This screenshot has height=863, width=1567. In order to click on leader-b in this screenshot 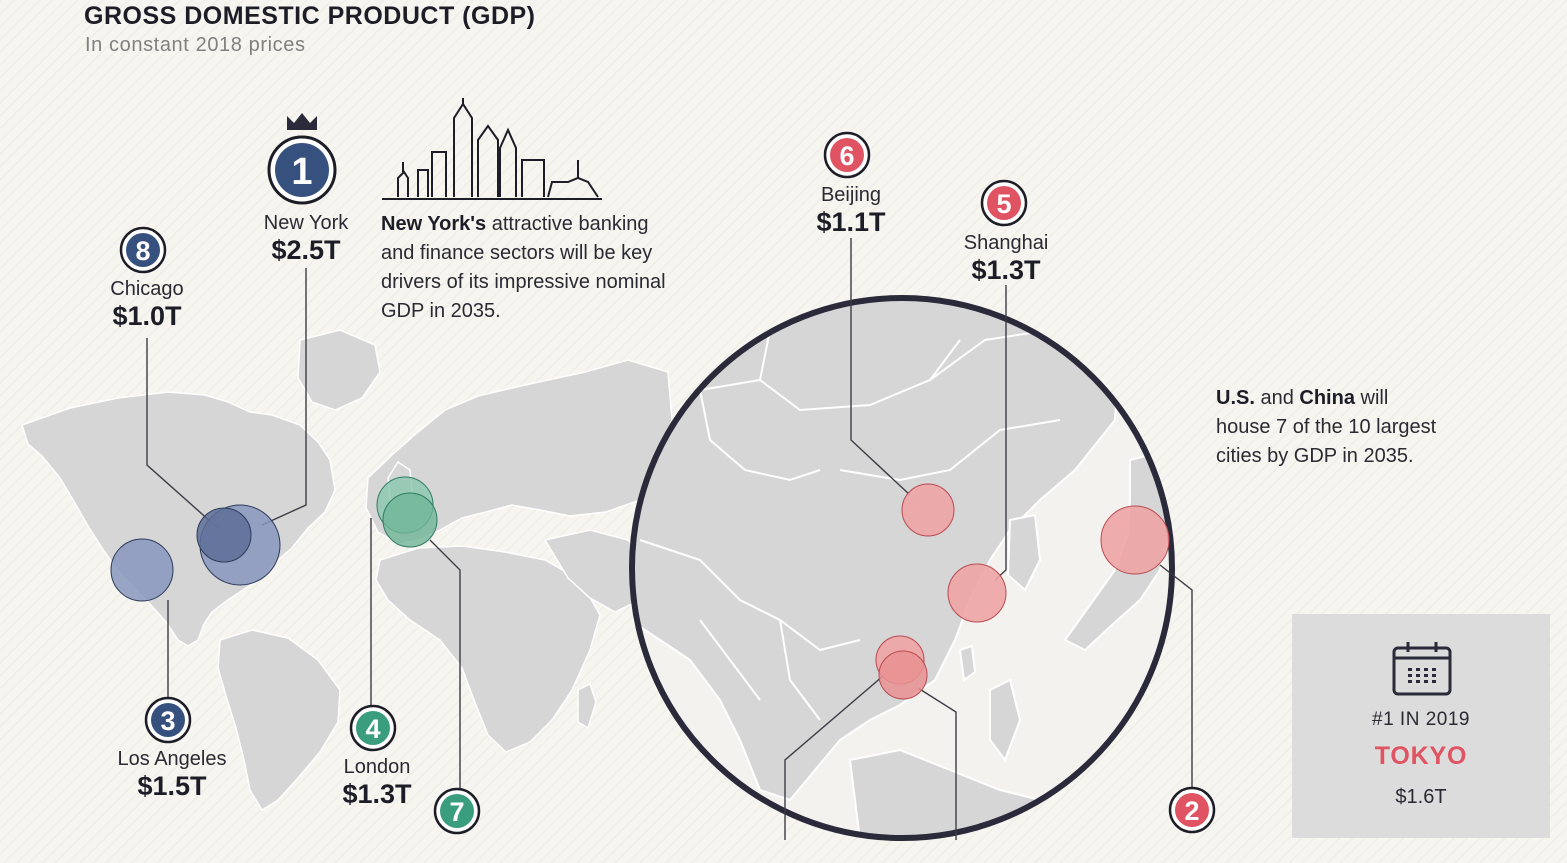, I will do `click(937, 763)`.